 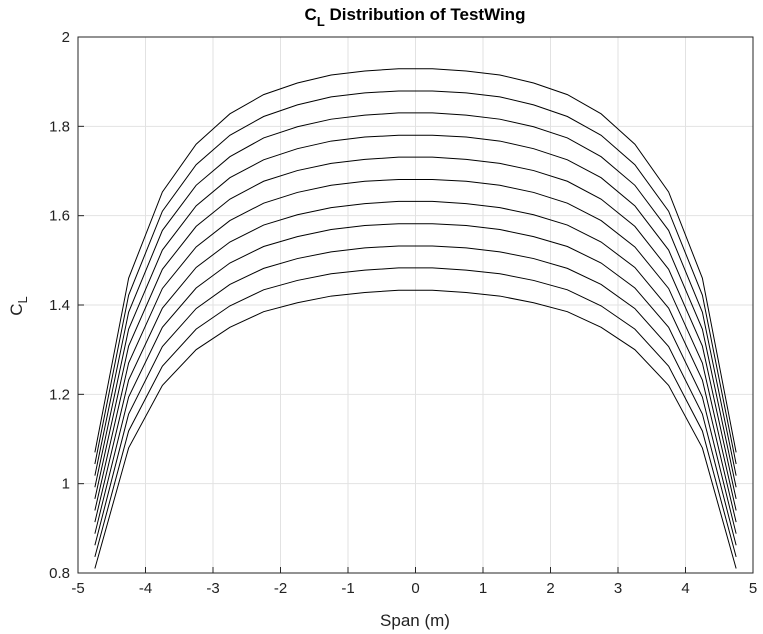 I want to click on x-tick-label: 2, so click(x=550, y=588).